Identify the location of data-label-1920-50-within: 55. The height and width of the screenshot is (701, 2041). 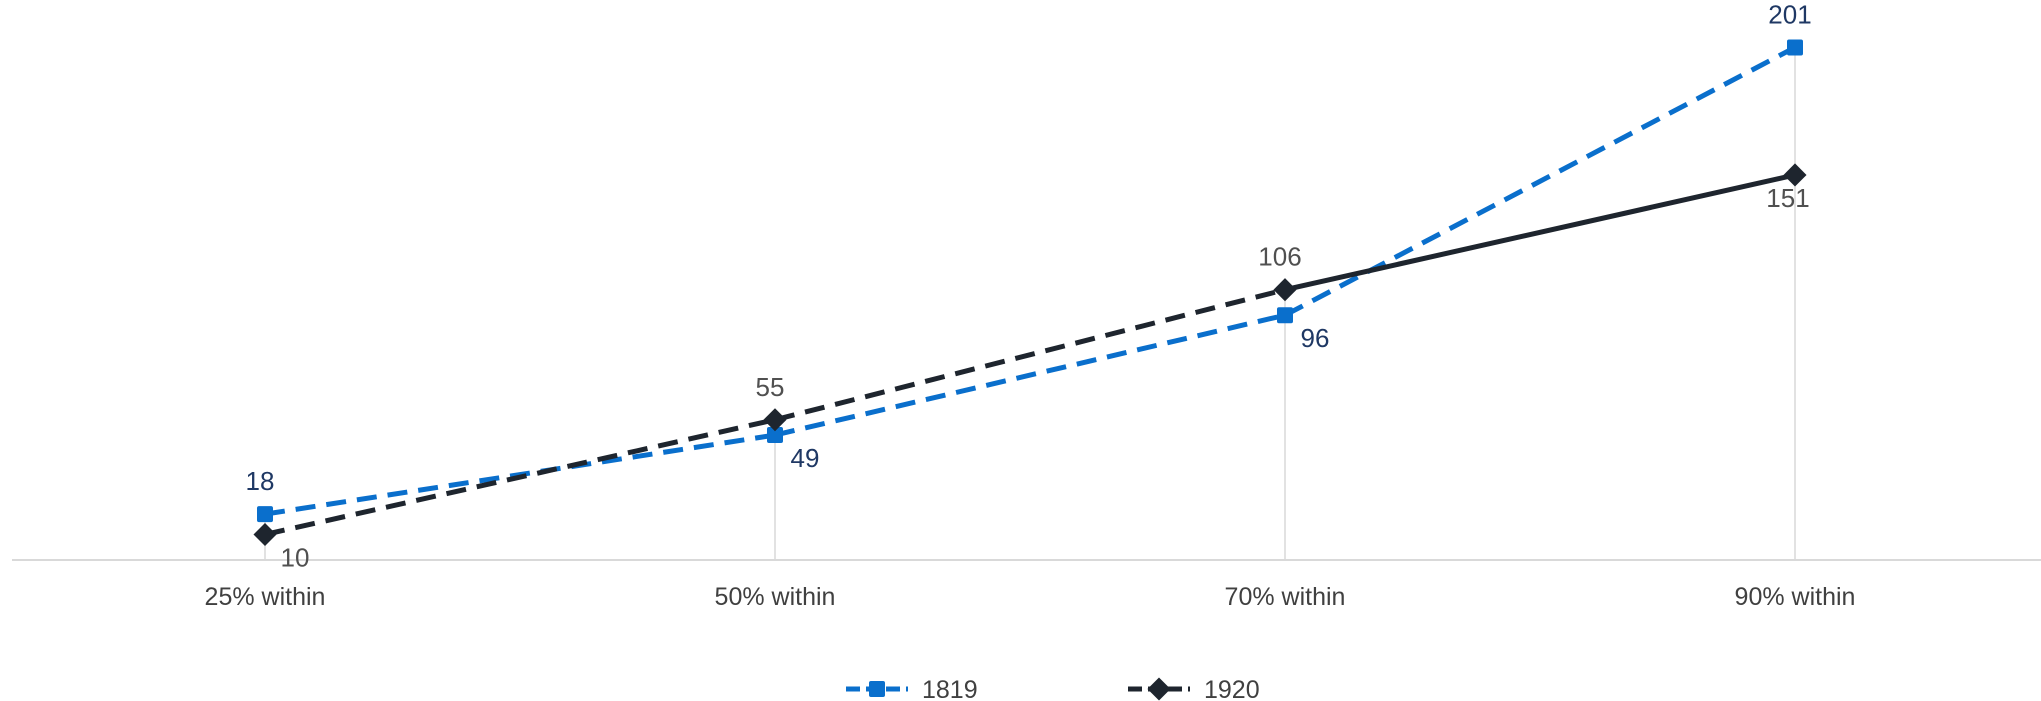
(770, 387).